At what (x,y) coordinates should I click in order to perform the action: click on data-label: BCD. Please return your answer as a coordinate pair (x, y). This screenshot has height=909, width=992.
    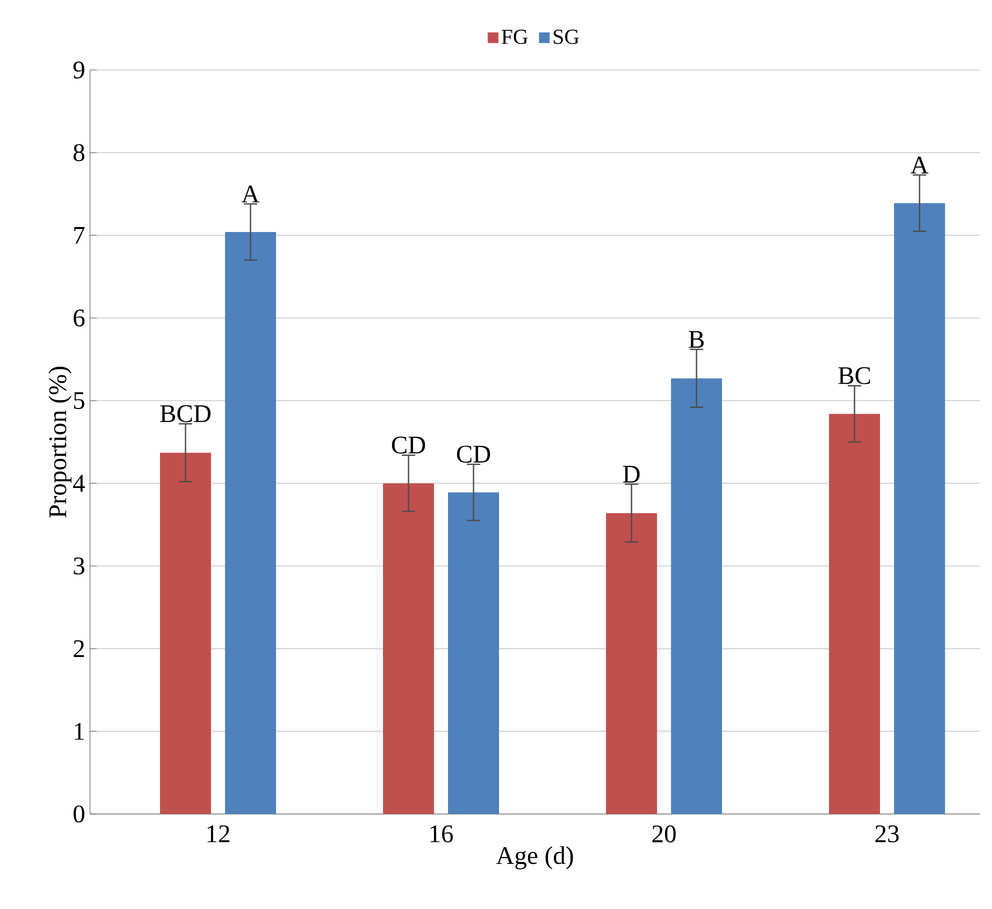
    Looking at the image, I should click on (185, 413).